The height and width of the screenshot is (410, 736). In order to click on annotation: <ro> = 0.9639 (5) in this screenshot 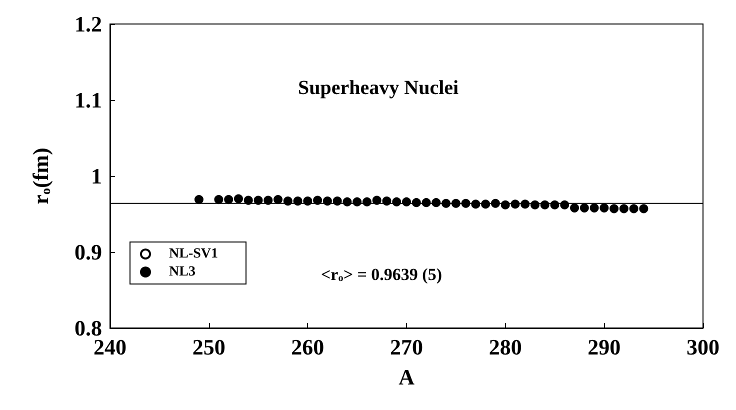, I will do `click(381, 274)`.